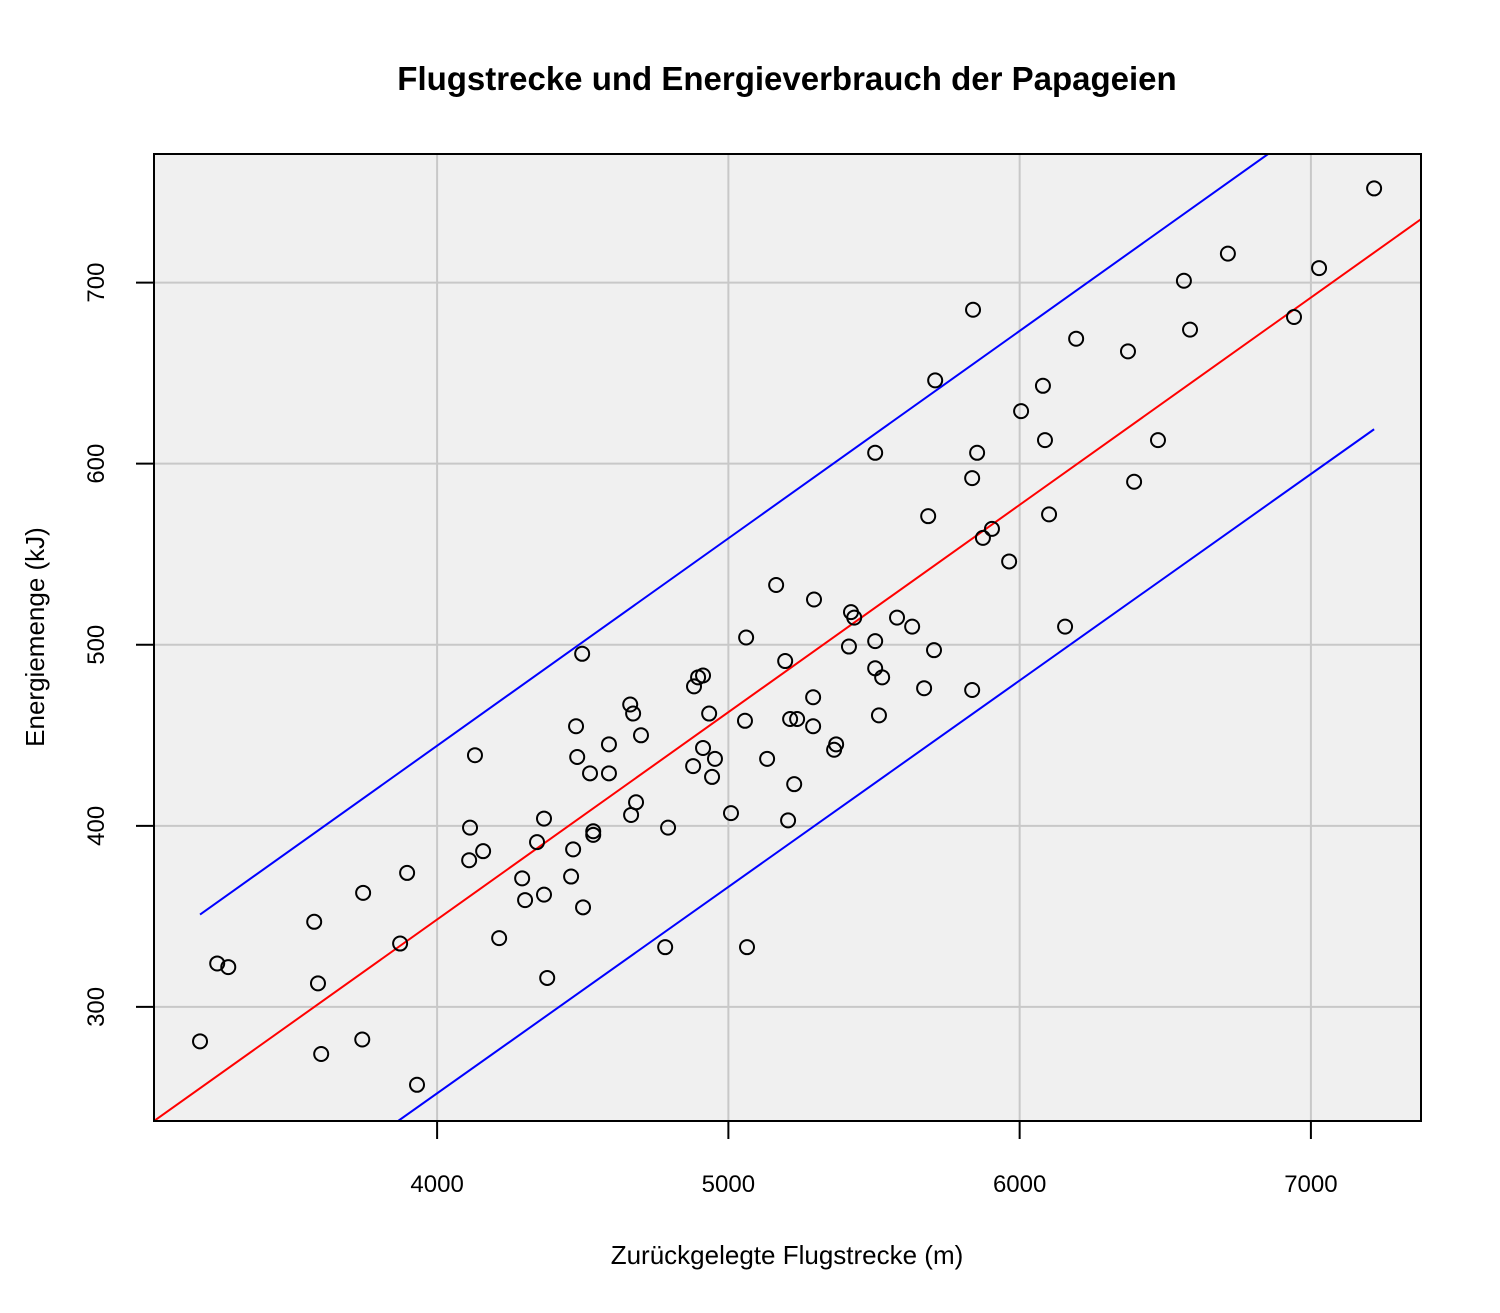  I want to click on y-tick-label: 300, so click(96, 1007).